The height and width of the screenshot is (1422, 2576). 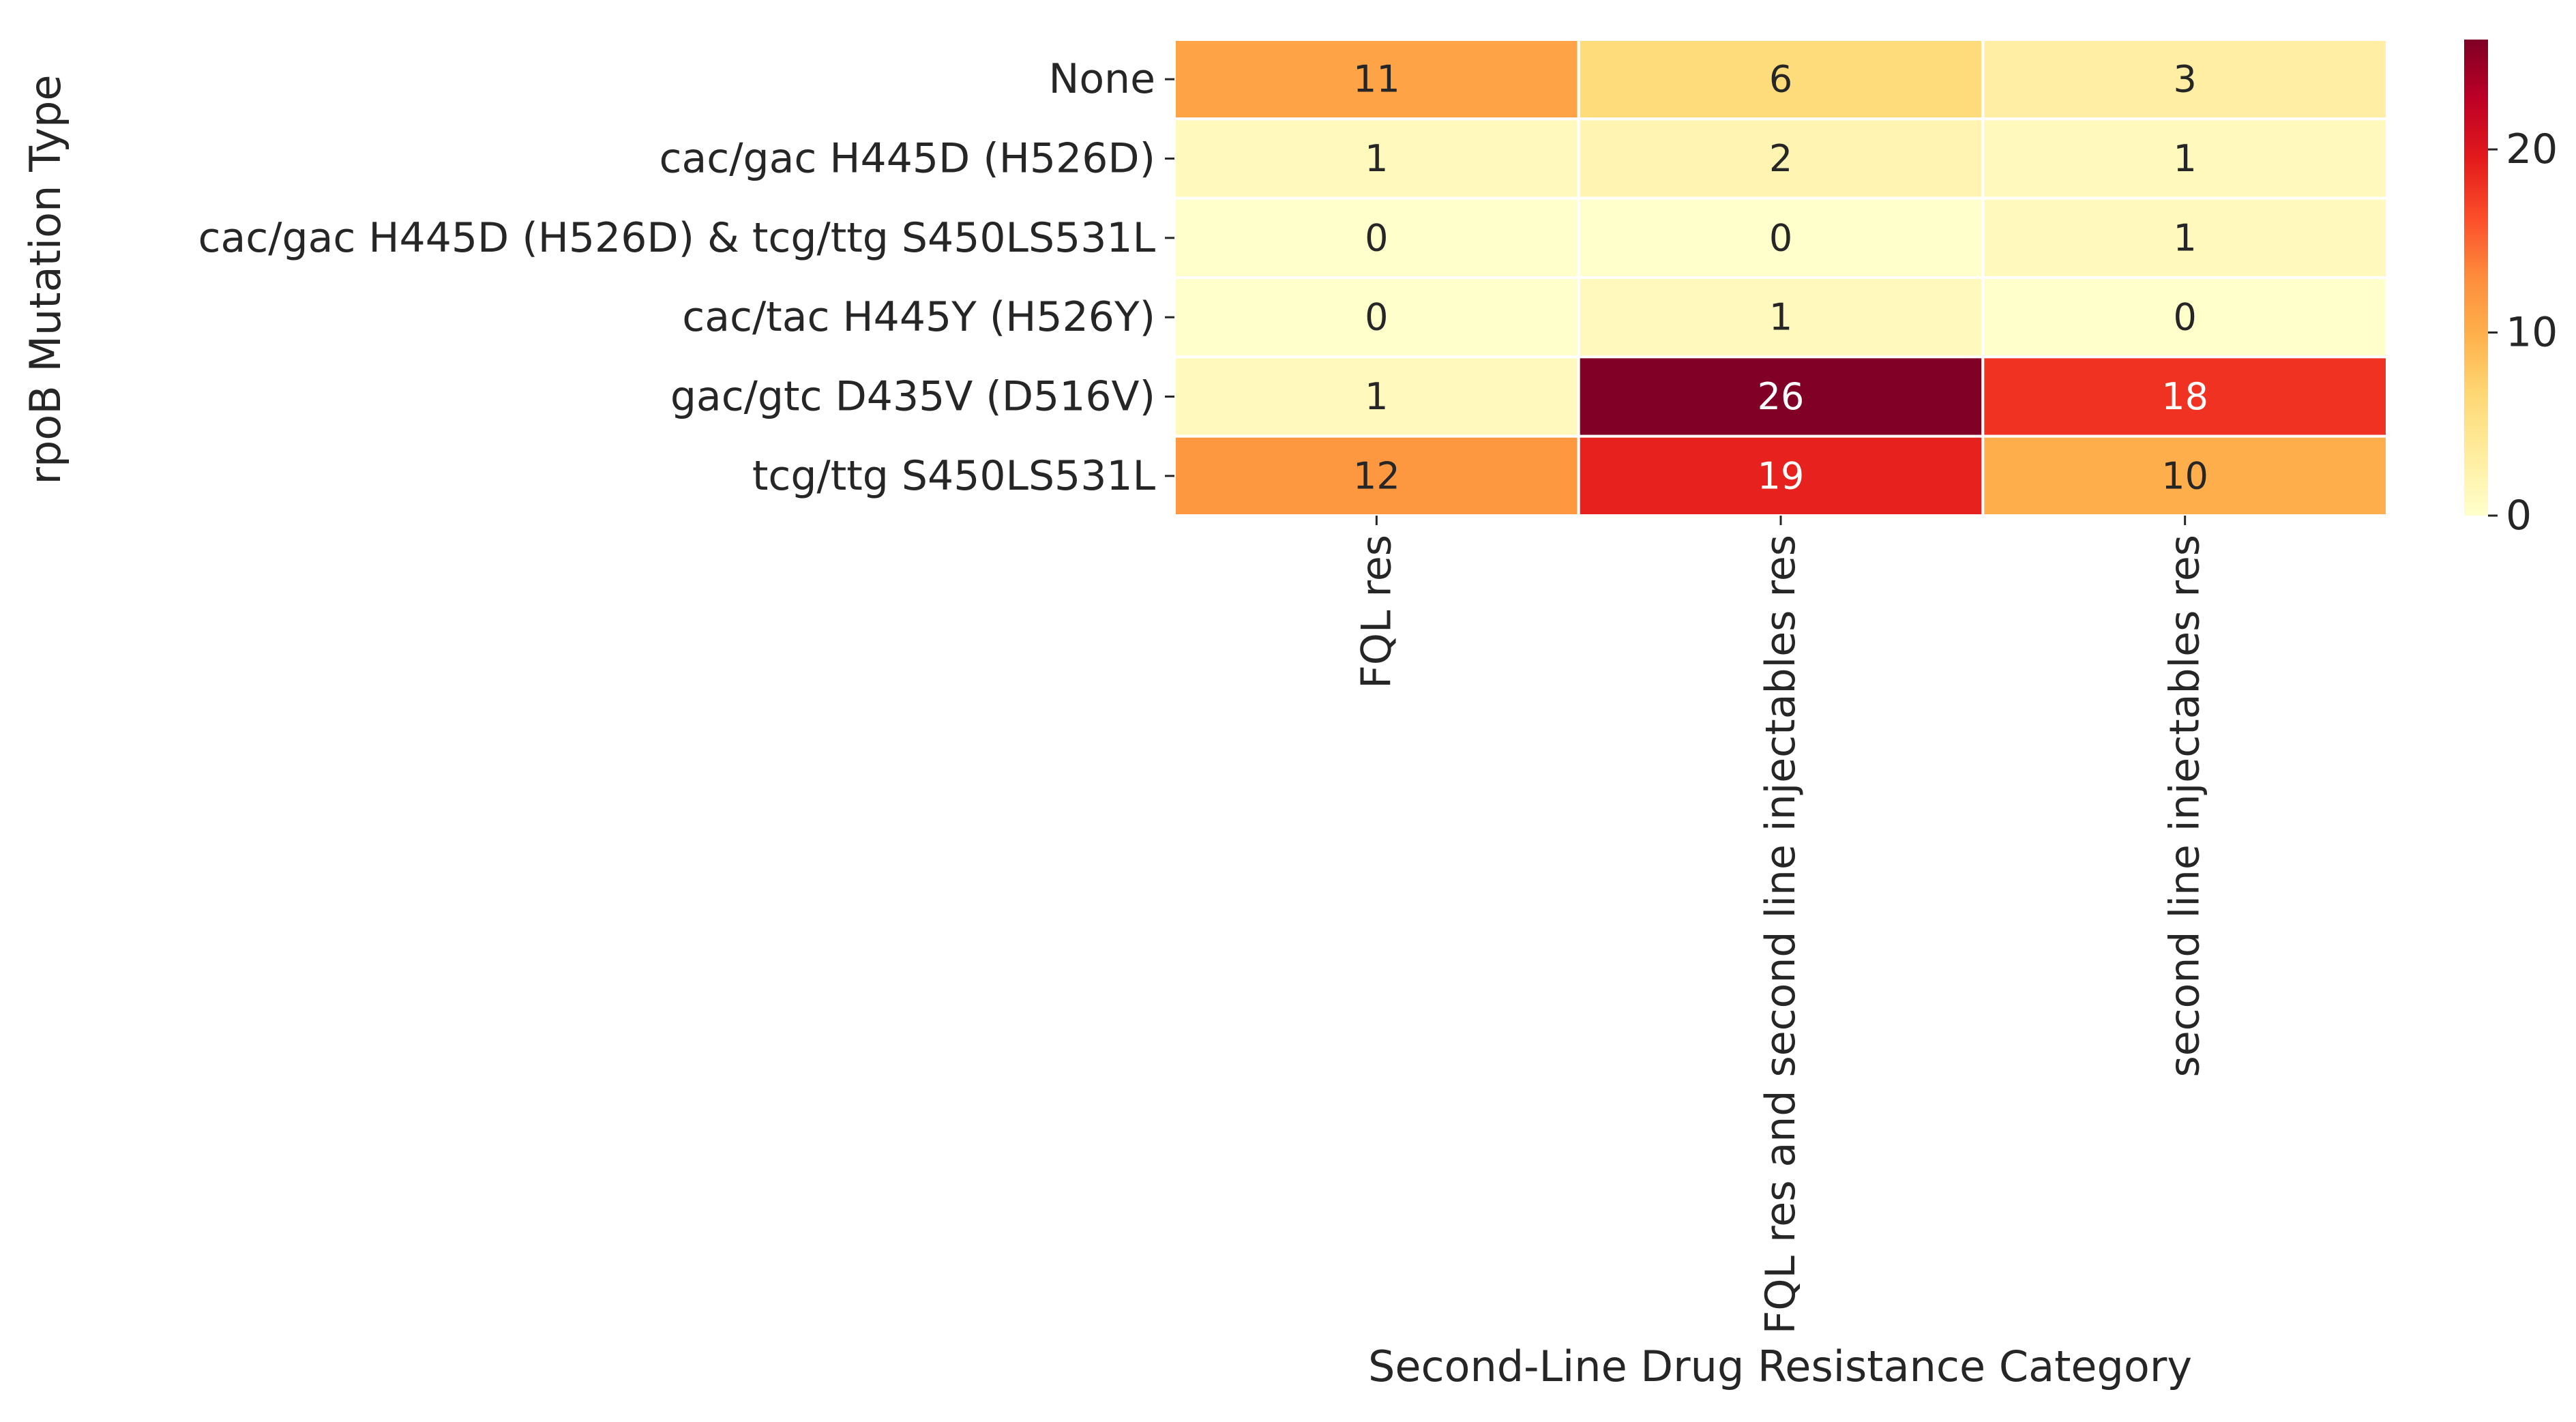 I want to click on heatmap-cell-r5-c2, so click(x=2184, y=476).